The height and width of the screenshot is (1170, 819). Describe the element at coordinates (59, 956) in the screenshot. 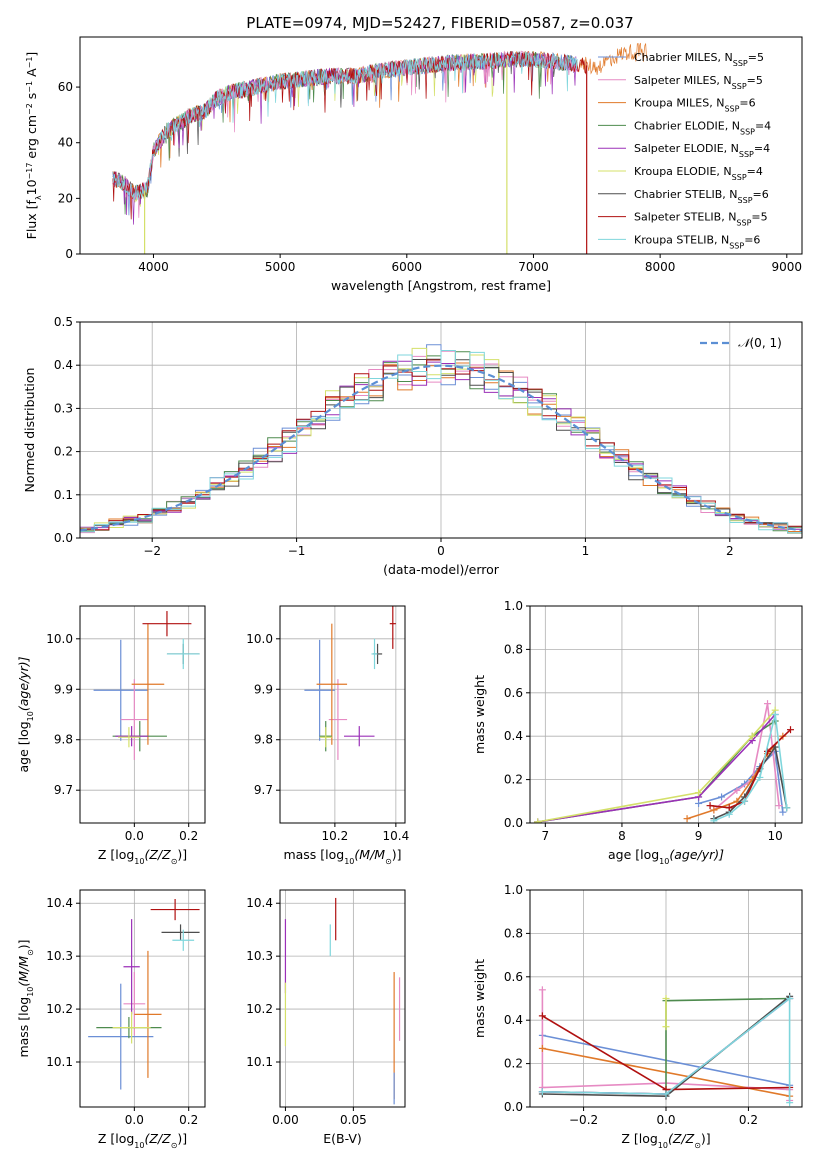

I see `y-tick-label: 10.3` at that location.